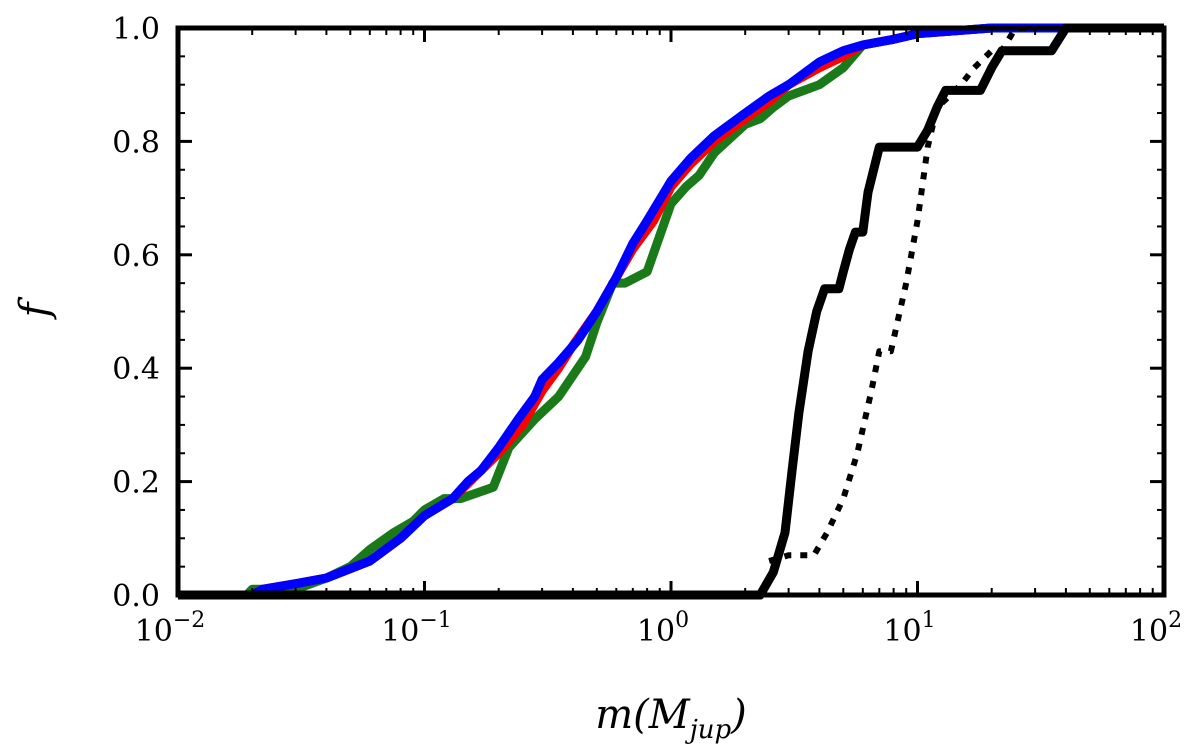  I want to click on x-tick-label: 10¹, so click(909, 628).